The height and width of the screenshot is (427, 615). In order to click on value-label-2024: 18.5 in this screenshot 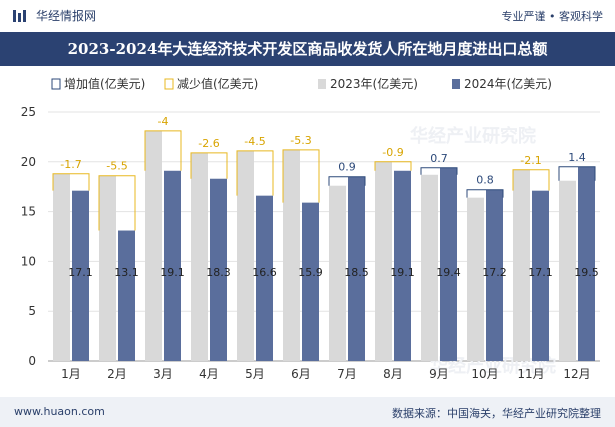, I will do `click(356, 272)`.